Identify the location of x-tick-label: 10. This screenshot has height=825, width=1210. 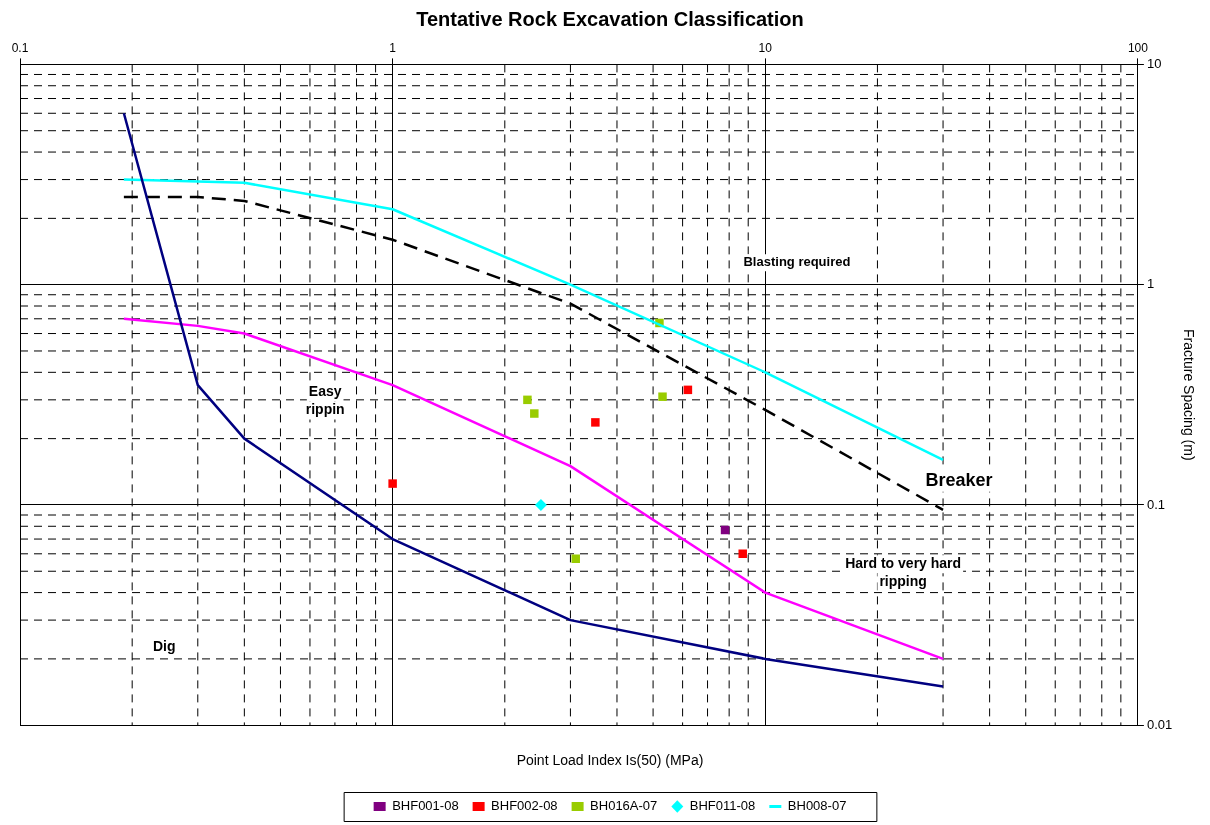
(765, 47).